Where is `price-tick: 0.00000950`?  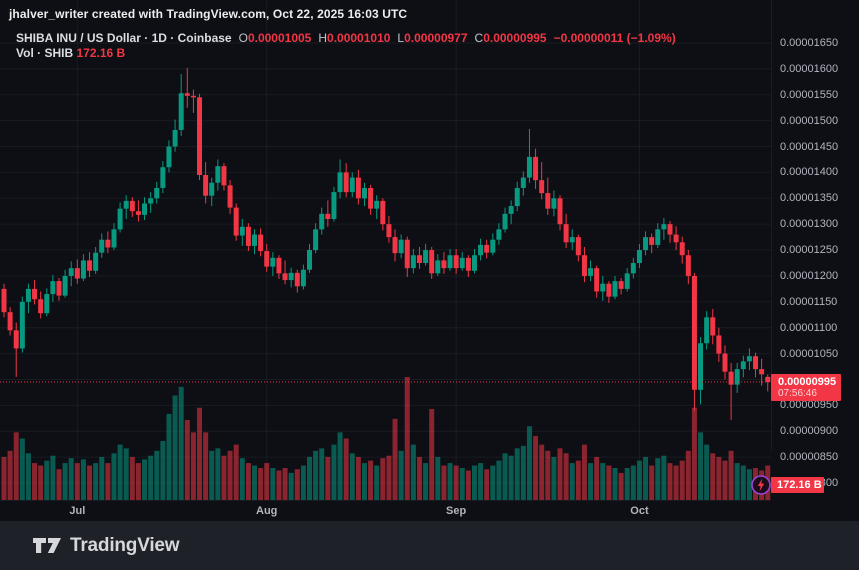
price-tick: 0.00000950 is located at coordinates (809, 405).